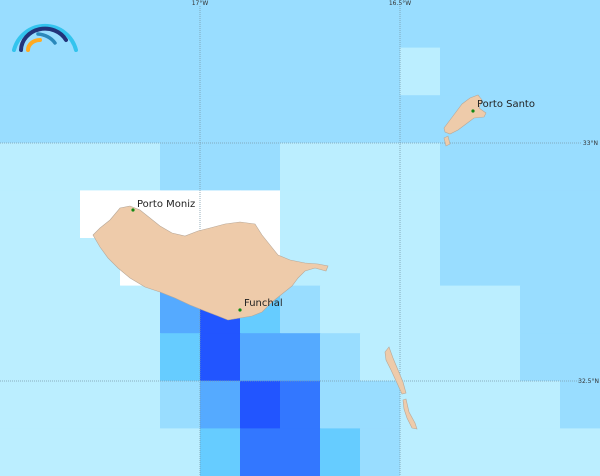  What do you see at coordinates (400, 3) in the screenshot?
I see `lon-label: 16.5°W` at bounding box center [400, 3].